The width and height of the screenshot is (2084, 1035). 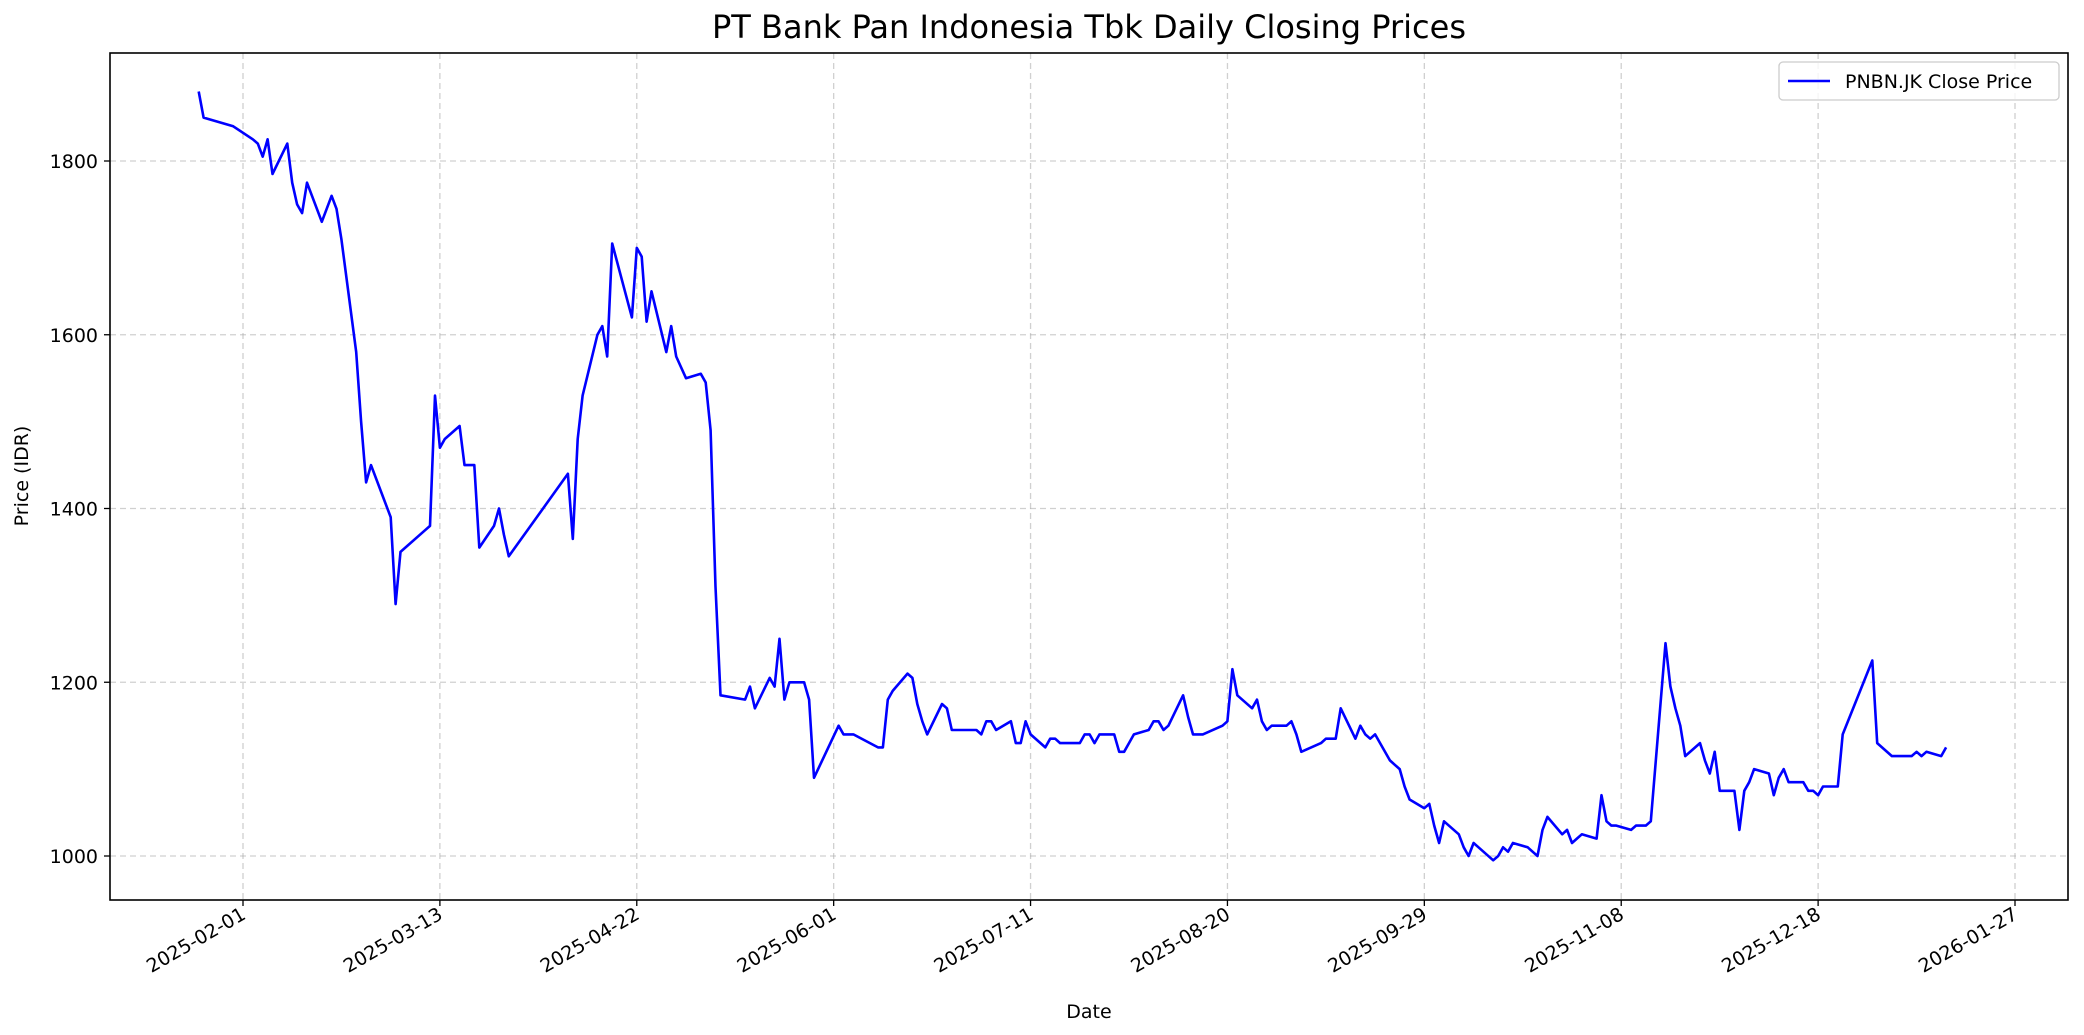 What do you see at coordinates (22, 476) in the screenshot?
I see `y-axis-label: Price (IDR)` at bounding box center [22, 476].